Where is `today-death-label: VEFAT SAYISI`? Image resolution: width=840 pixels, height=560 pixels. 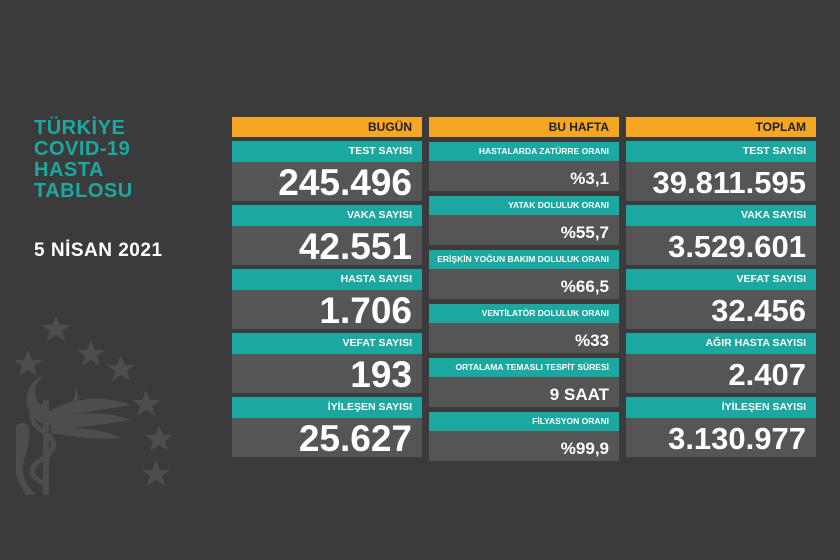 today-death-label: VEFAT SAYISI is located at coordinates (327, 343).